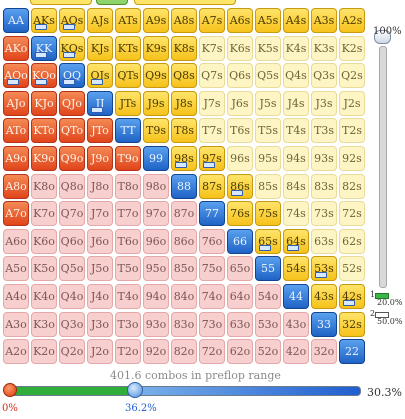 The width and height of the screenshot is (405, 419). Describe the element at coordinates (44, 103) in the screenshot. I see `hand-cell-kjo: KJo` at that location.